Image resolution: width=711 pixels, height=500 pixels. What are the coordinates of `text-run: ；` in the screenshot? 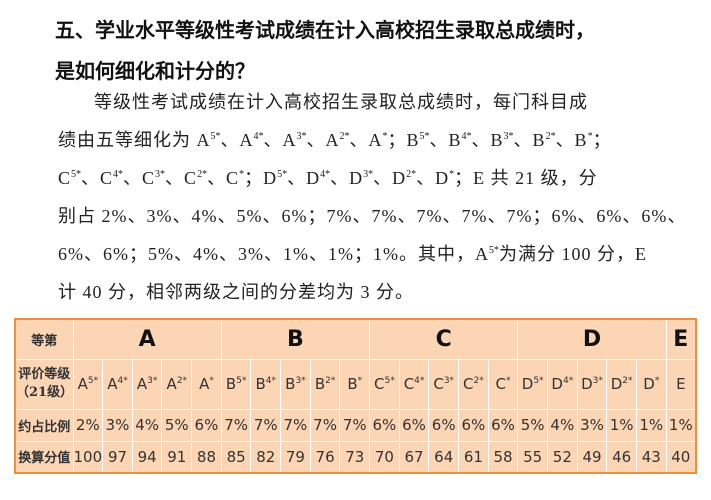 It's located at (602, 140).